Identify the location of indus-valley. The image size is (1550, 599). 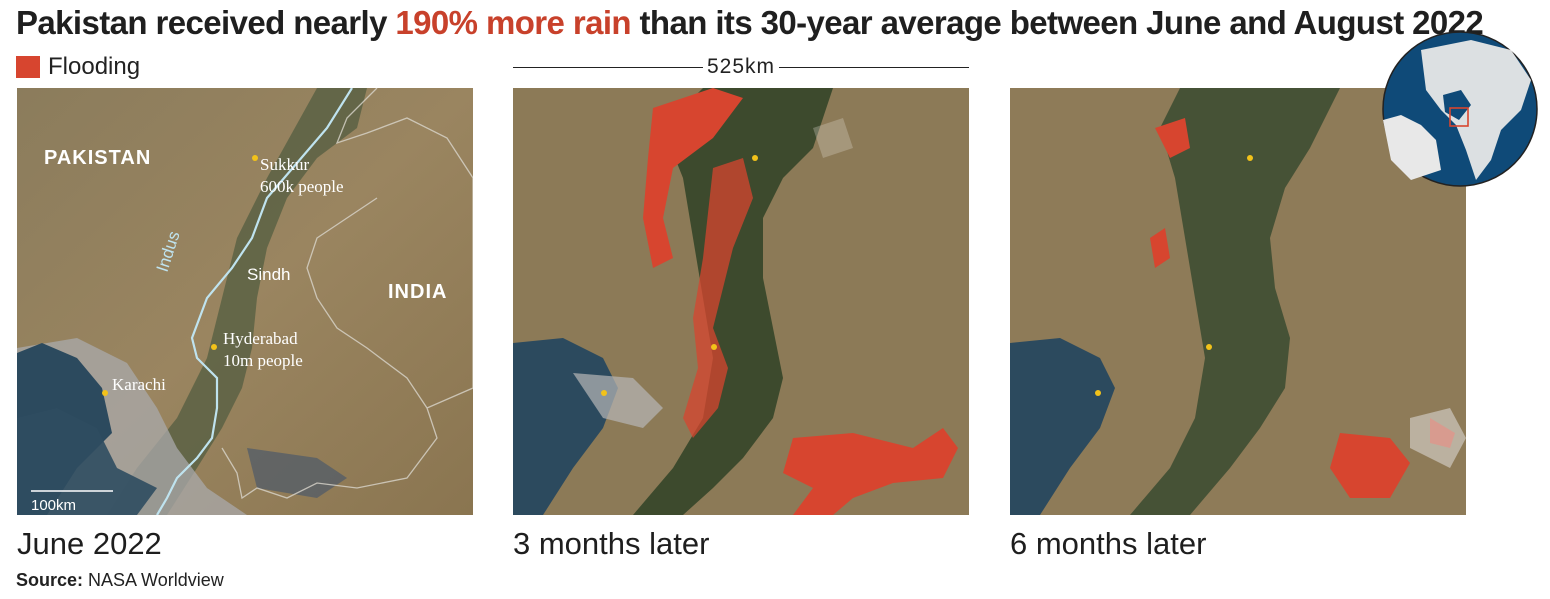
(237, 301).